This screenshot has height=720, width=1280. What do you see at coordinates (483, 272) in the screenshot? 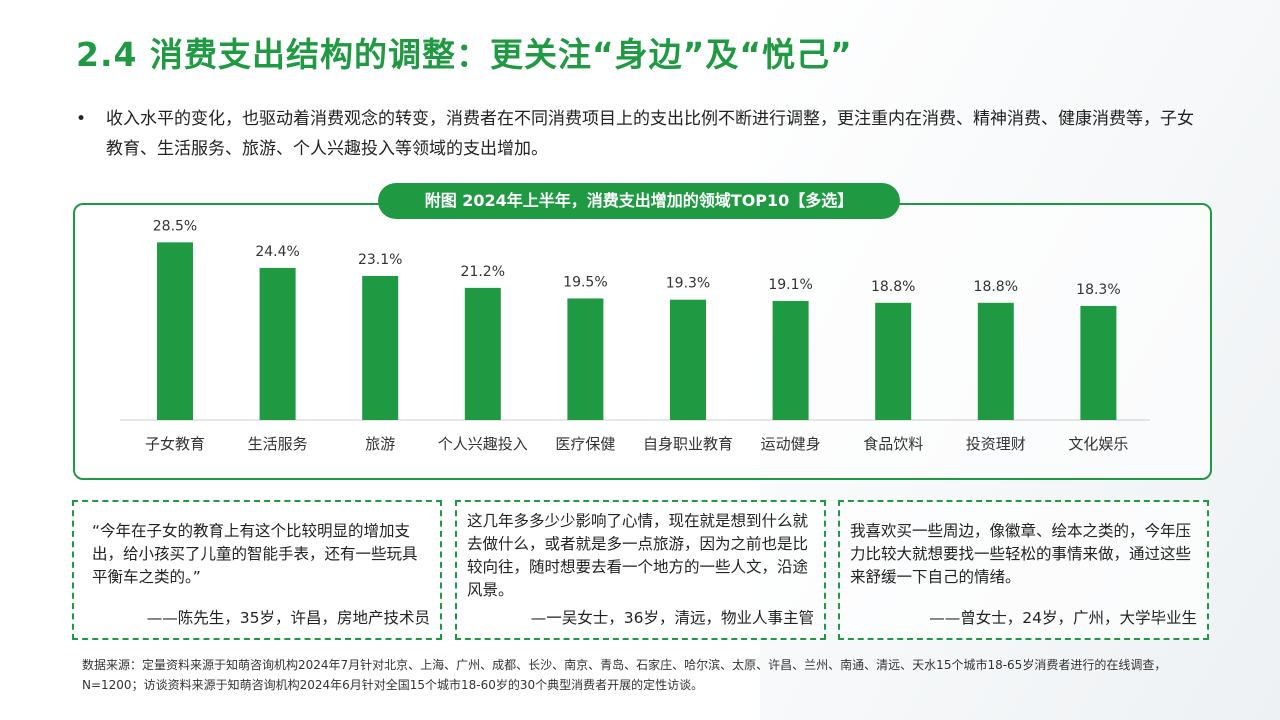
I see `bar-value-label: 21.2%` at bounding box center [483, 272].